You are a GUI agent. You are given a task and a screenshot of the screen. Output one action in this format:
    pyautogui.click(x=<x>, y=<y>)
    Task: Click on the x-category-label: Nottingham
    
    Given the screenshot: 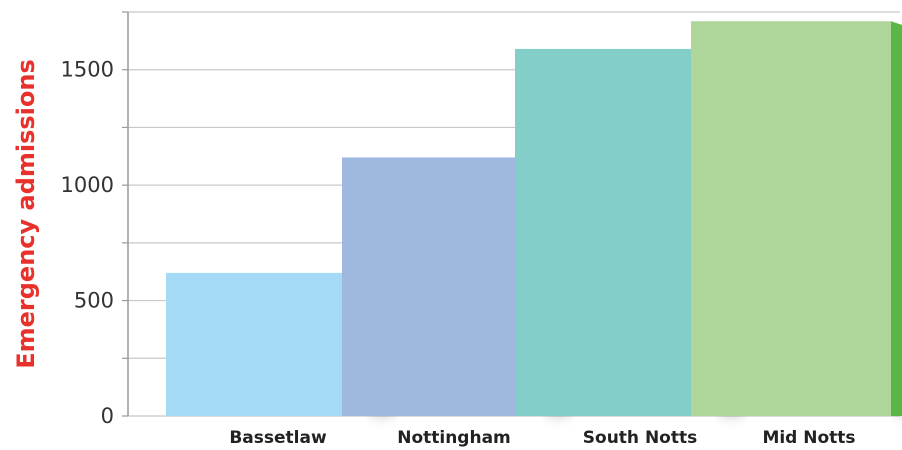 What is the action you would take?
    pyautogui.click(x=454, y=438)
    